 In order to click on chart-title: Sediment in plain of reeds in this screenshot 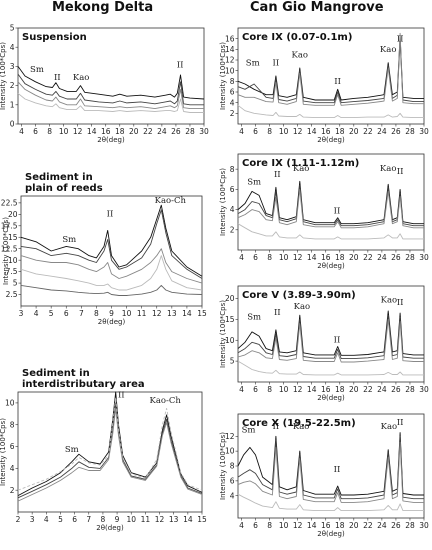, I will do `click(64, 183)`.